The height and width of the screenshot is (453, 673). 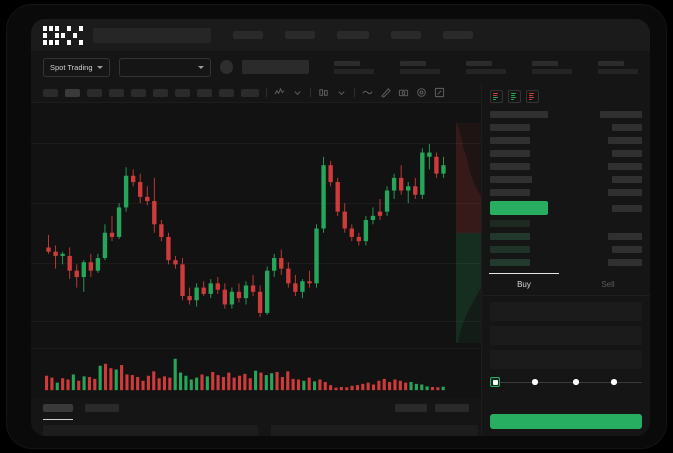 What do you see at coordinates (256, 417) in the screenshot?
I see `bottom-panel` at bounding box center [256, 417].